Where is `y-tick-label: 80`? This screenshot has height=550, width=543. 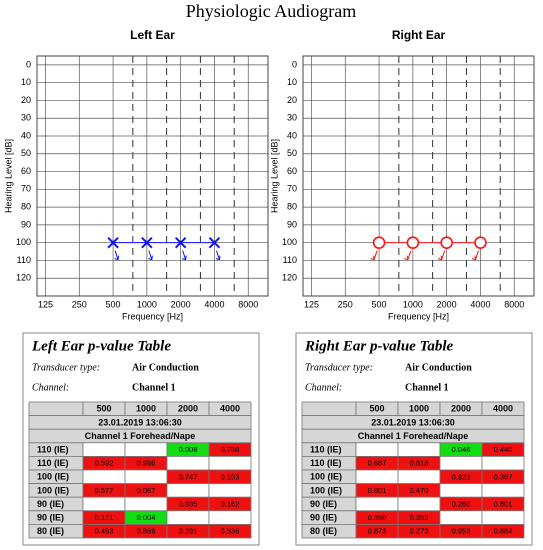
y-tick-label: 80 is located at coordinates (292, 206).